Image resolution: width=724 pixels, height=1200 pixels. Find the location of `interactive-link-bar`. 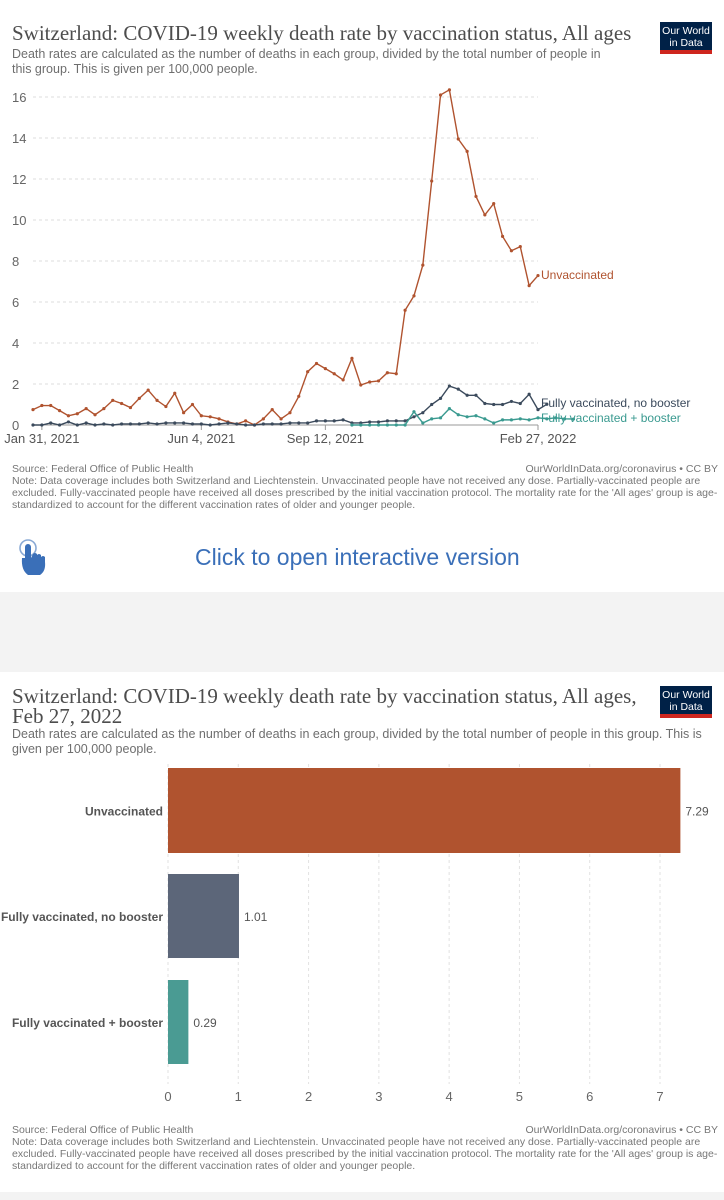

interactive-link-bar is located at coordinates (362, 557).